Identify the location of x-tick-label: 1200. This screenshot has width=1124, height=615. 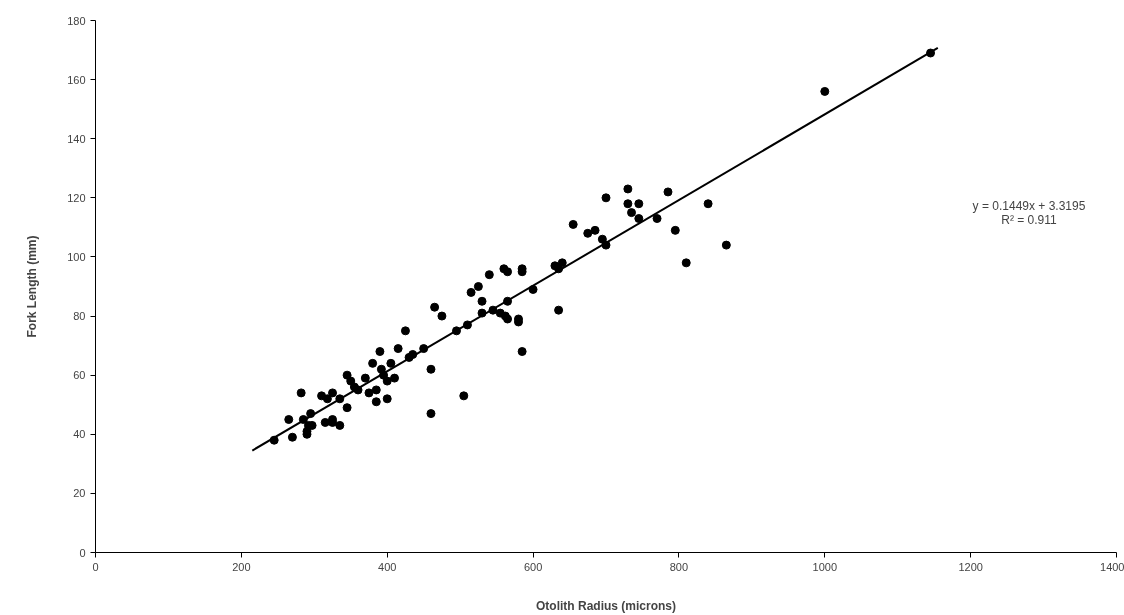
(970, 566).